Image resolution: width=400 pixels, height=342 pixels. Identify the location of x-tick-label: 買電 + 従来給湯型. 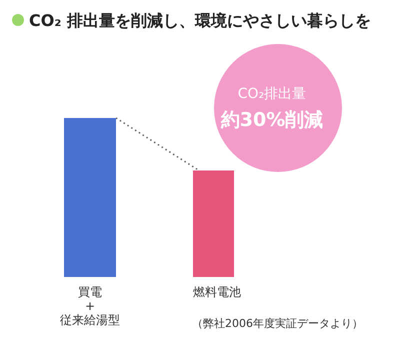
(90, 306).